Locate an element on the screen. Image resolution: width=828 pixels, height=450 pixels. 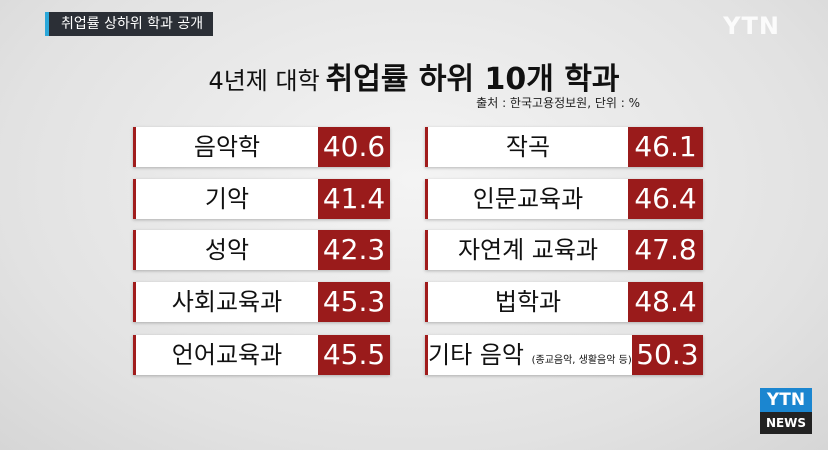
ranking-row: 언어교육과 45.5 is located at coordinates (261, 355).